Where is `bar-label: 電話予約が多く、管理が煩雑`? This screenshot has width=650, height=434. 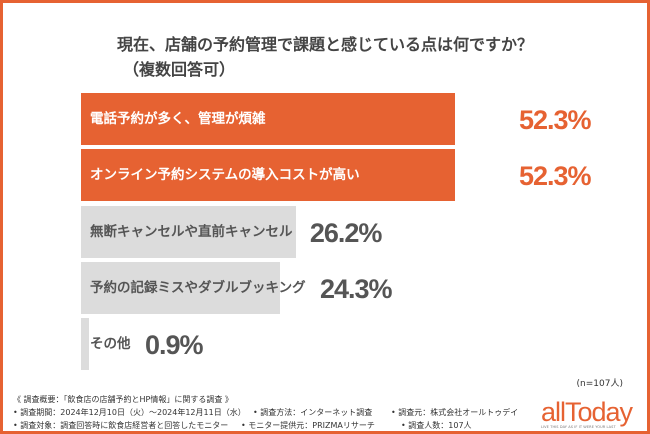 bar-label: 電話予約が多く、管理が煩雑 is located at coordinates (178, 119).